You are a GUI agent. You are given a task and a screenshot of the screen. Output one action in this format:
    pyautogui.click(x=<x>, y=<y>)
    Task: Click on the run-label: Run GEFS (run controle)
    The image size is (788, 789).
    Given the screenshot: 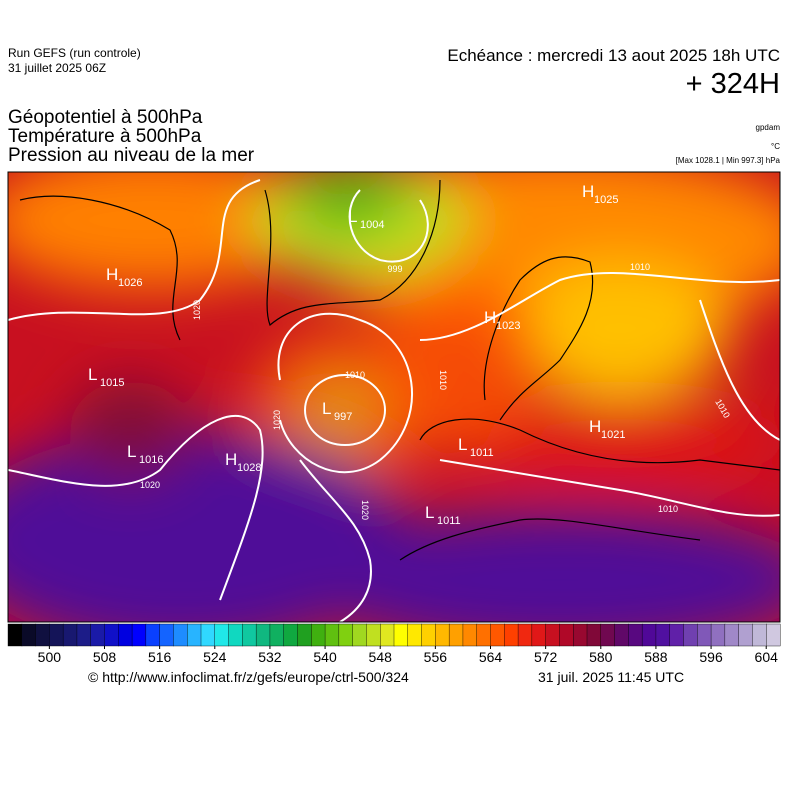 What is the action you would take?
    pyautogui.click(x=74, y=53)
    